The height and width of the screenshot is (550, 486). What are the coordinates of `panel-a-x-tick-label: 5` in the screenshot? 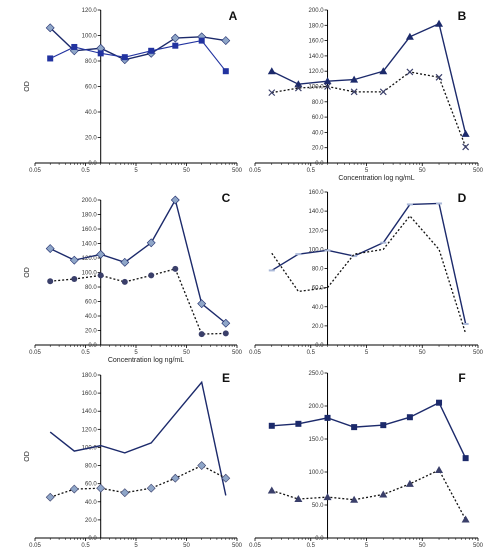 It's located at (136, 171).